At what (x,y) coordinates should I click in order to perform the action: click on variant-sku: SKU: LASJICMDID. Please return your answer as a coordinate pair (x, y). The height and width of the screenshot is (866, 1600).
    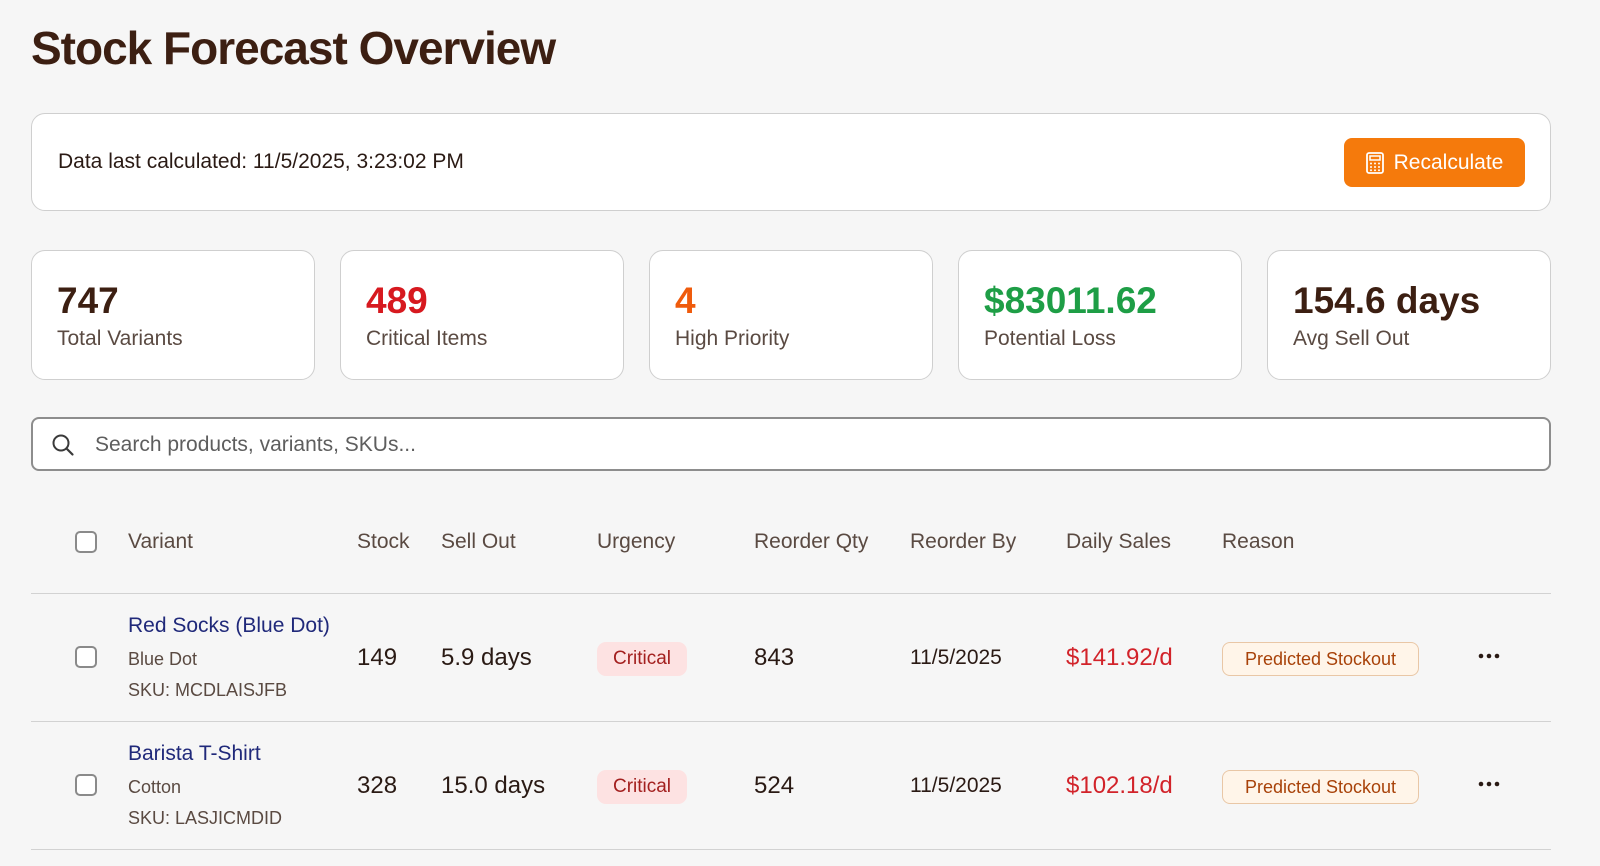
    Looking at the image, I should click on (205, 818).